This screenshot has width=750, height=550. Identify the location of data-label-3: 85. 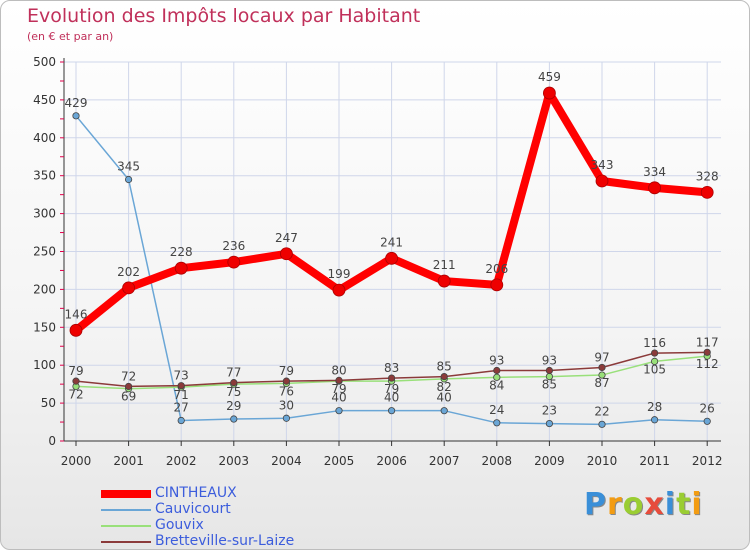
(444, 367).